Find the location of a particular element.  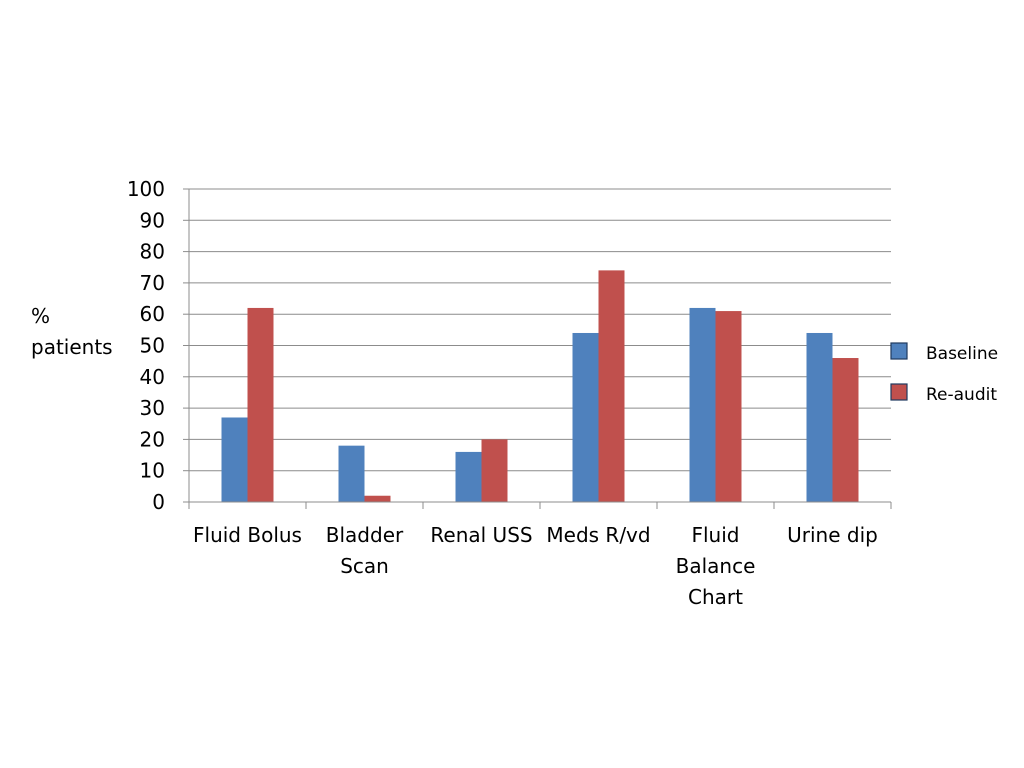

y-tick-label: 10 is located at coordinates (152, 471).